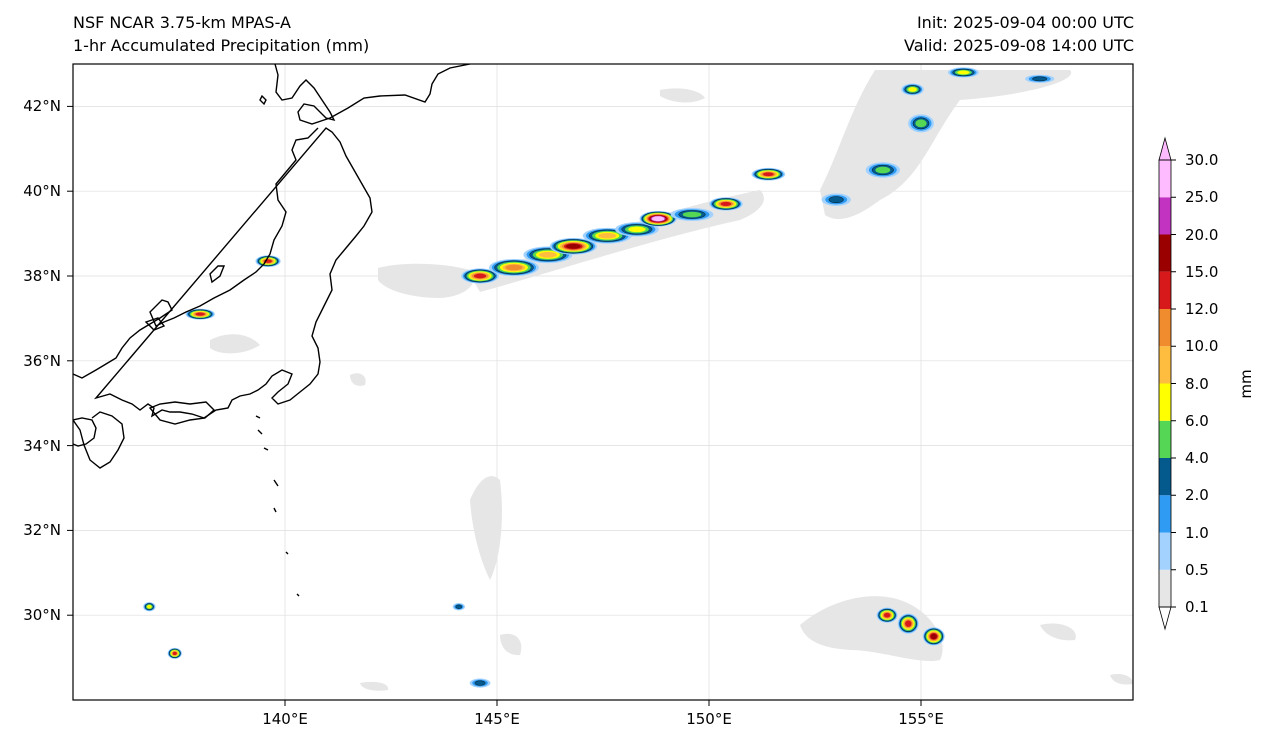 The image size is (1268, 745). Describe the element at coordinates (1246, 384) in the screenshot. I see `colorbar-unit: mm` at that location.